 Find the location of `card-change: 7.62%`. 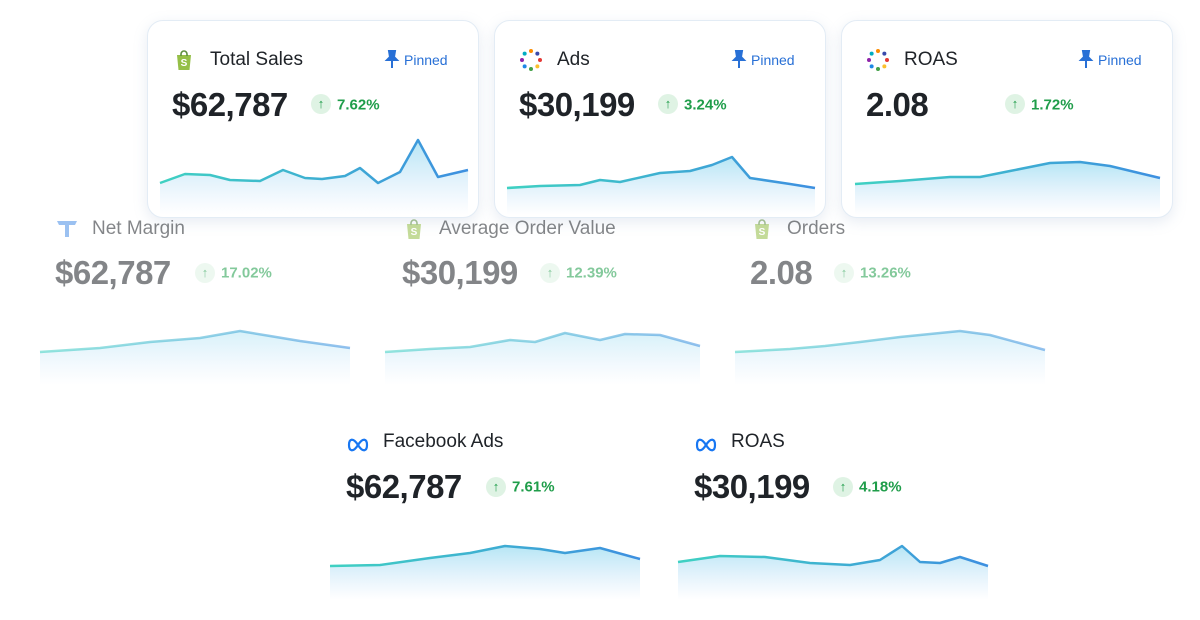

card-change: 7.62% is located at coordinates (358, 105).